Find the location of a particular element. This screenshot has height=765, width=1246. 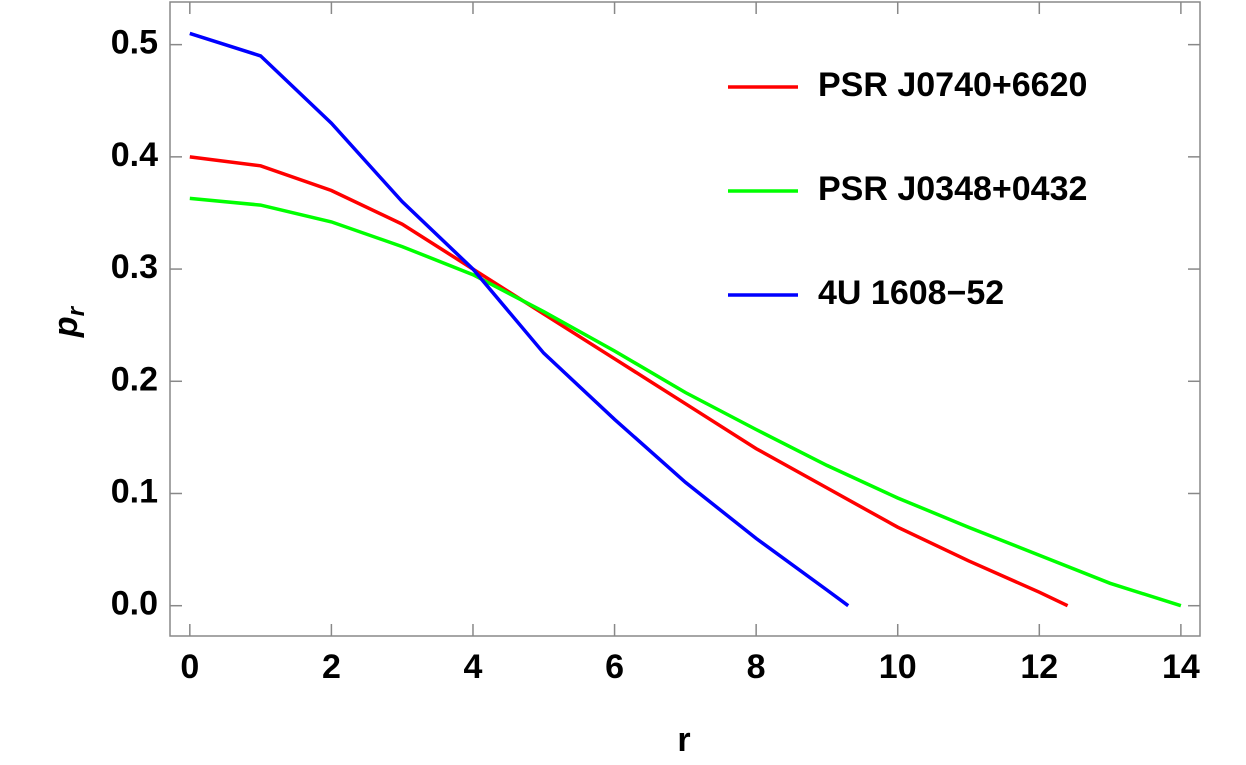

y-axis-label-main: p is located at coordinates (66, 327).